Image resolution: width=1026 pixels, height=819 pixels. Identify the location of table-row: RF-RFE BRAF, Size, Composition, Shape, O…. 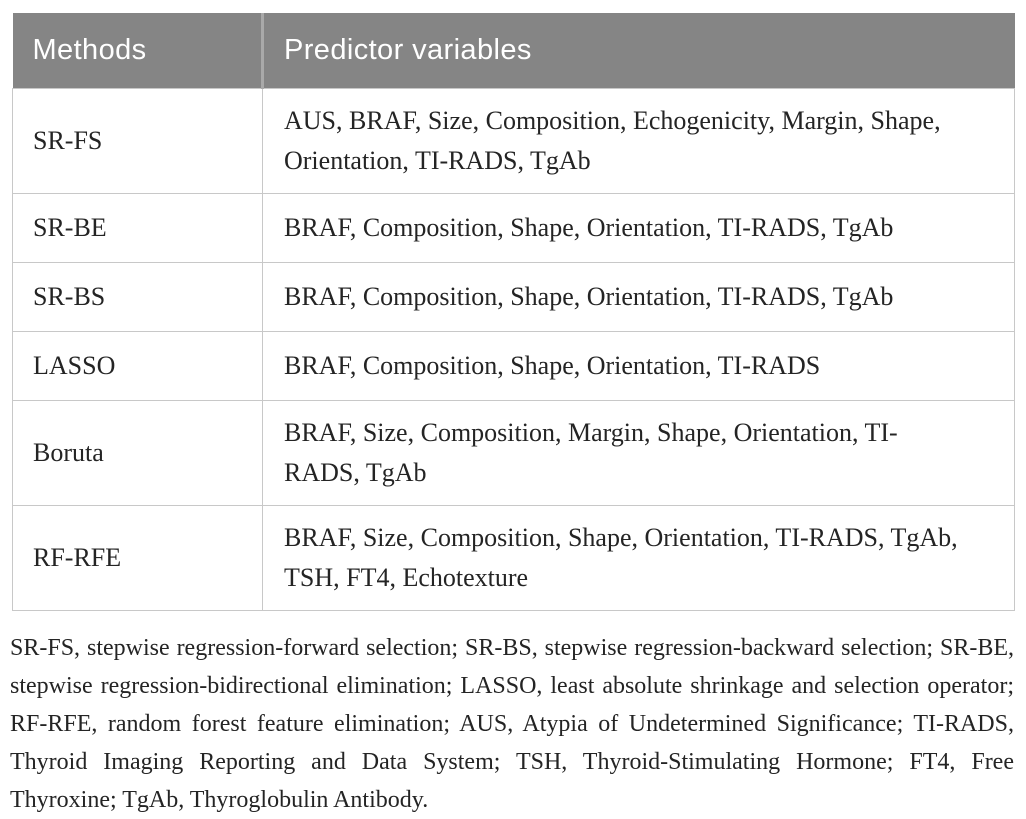
(513, 558).